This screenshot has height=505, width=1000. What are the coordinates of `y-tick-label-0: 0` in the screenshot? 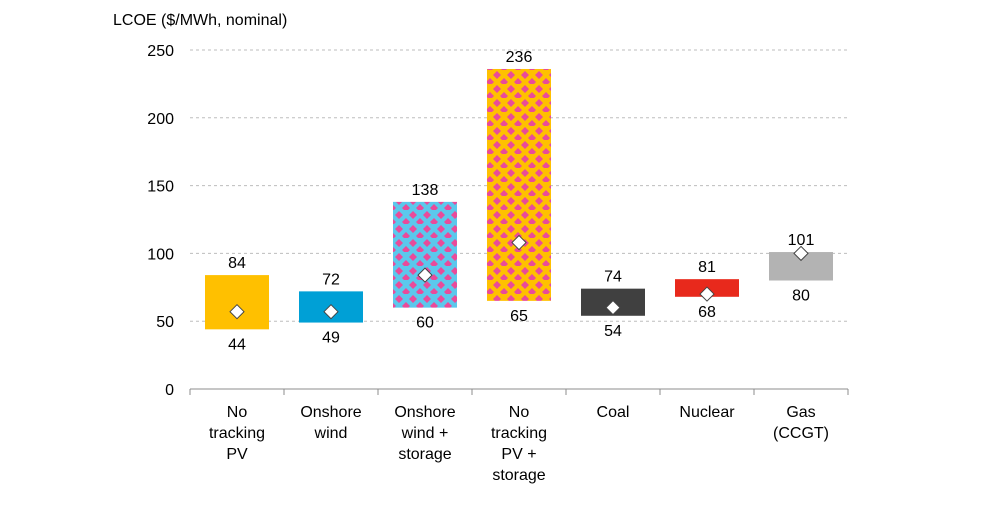 It's located at (169, 390).